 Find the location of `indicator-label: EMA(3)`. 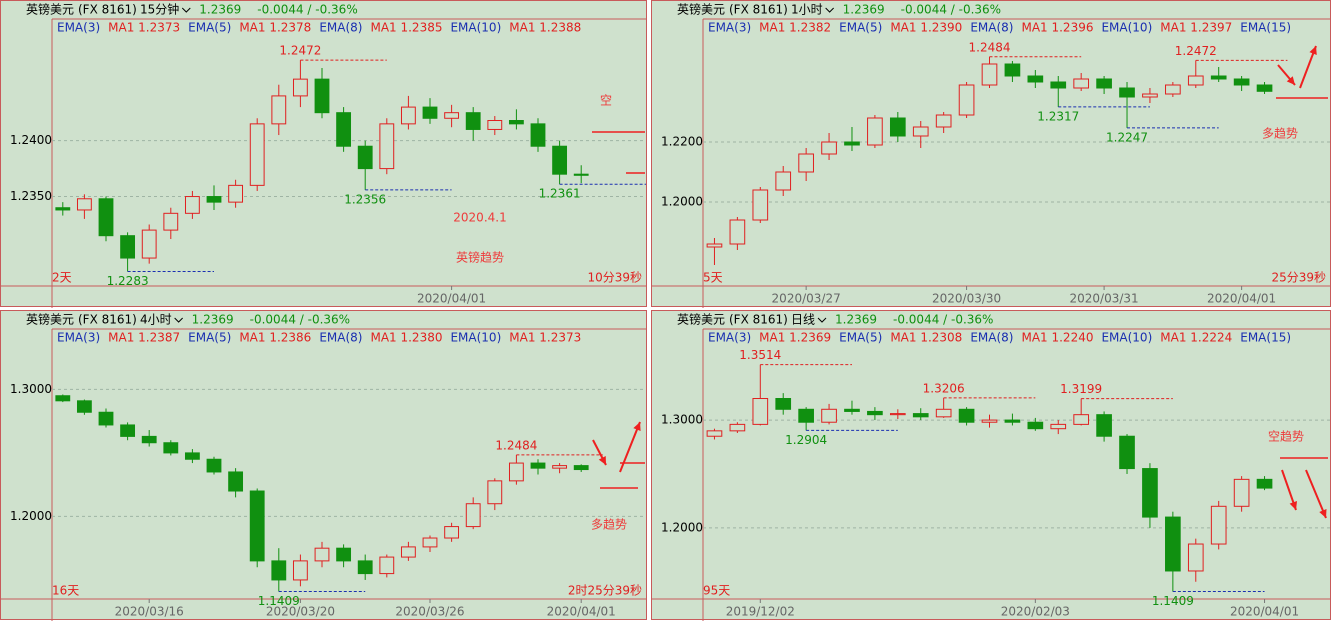

indicator-label: EMA(3) is located at coordinates (729, 338).